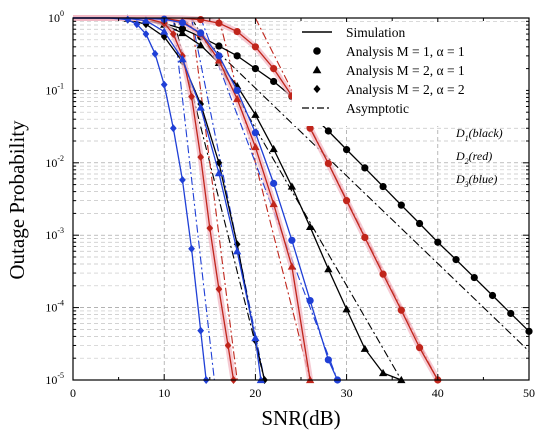 This screenshot has width=550, height=446. I want to click on asymptotic-line-d3, so click(228, 199).